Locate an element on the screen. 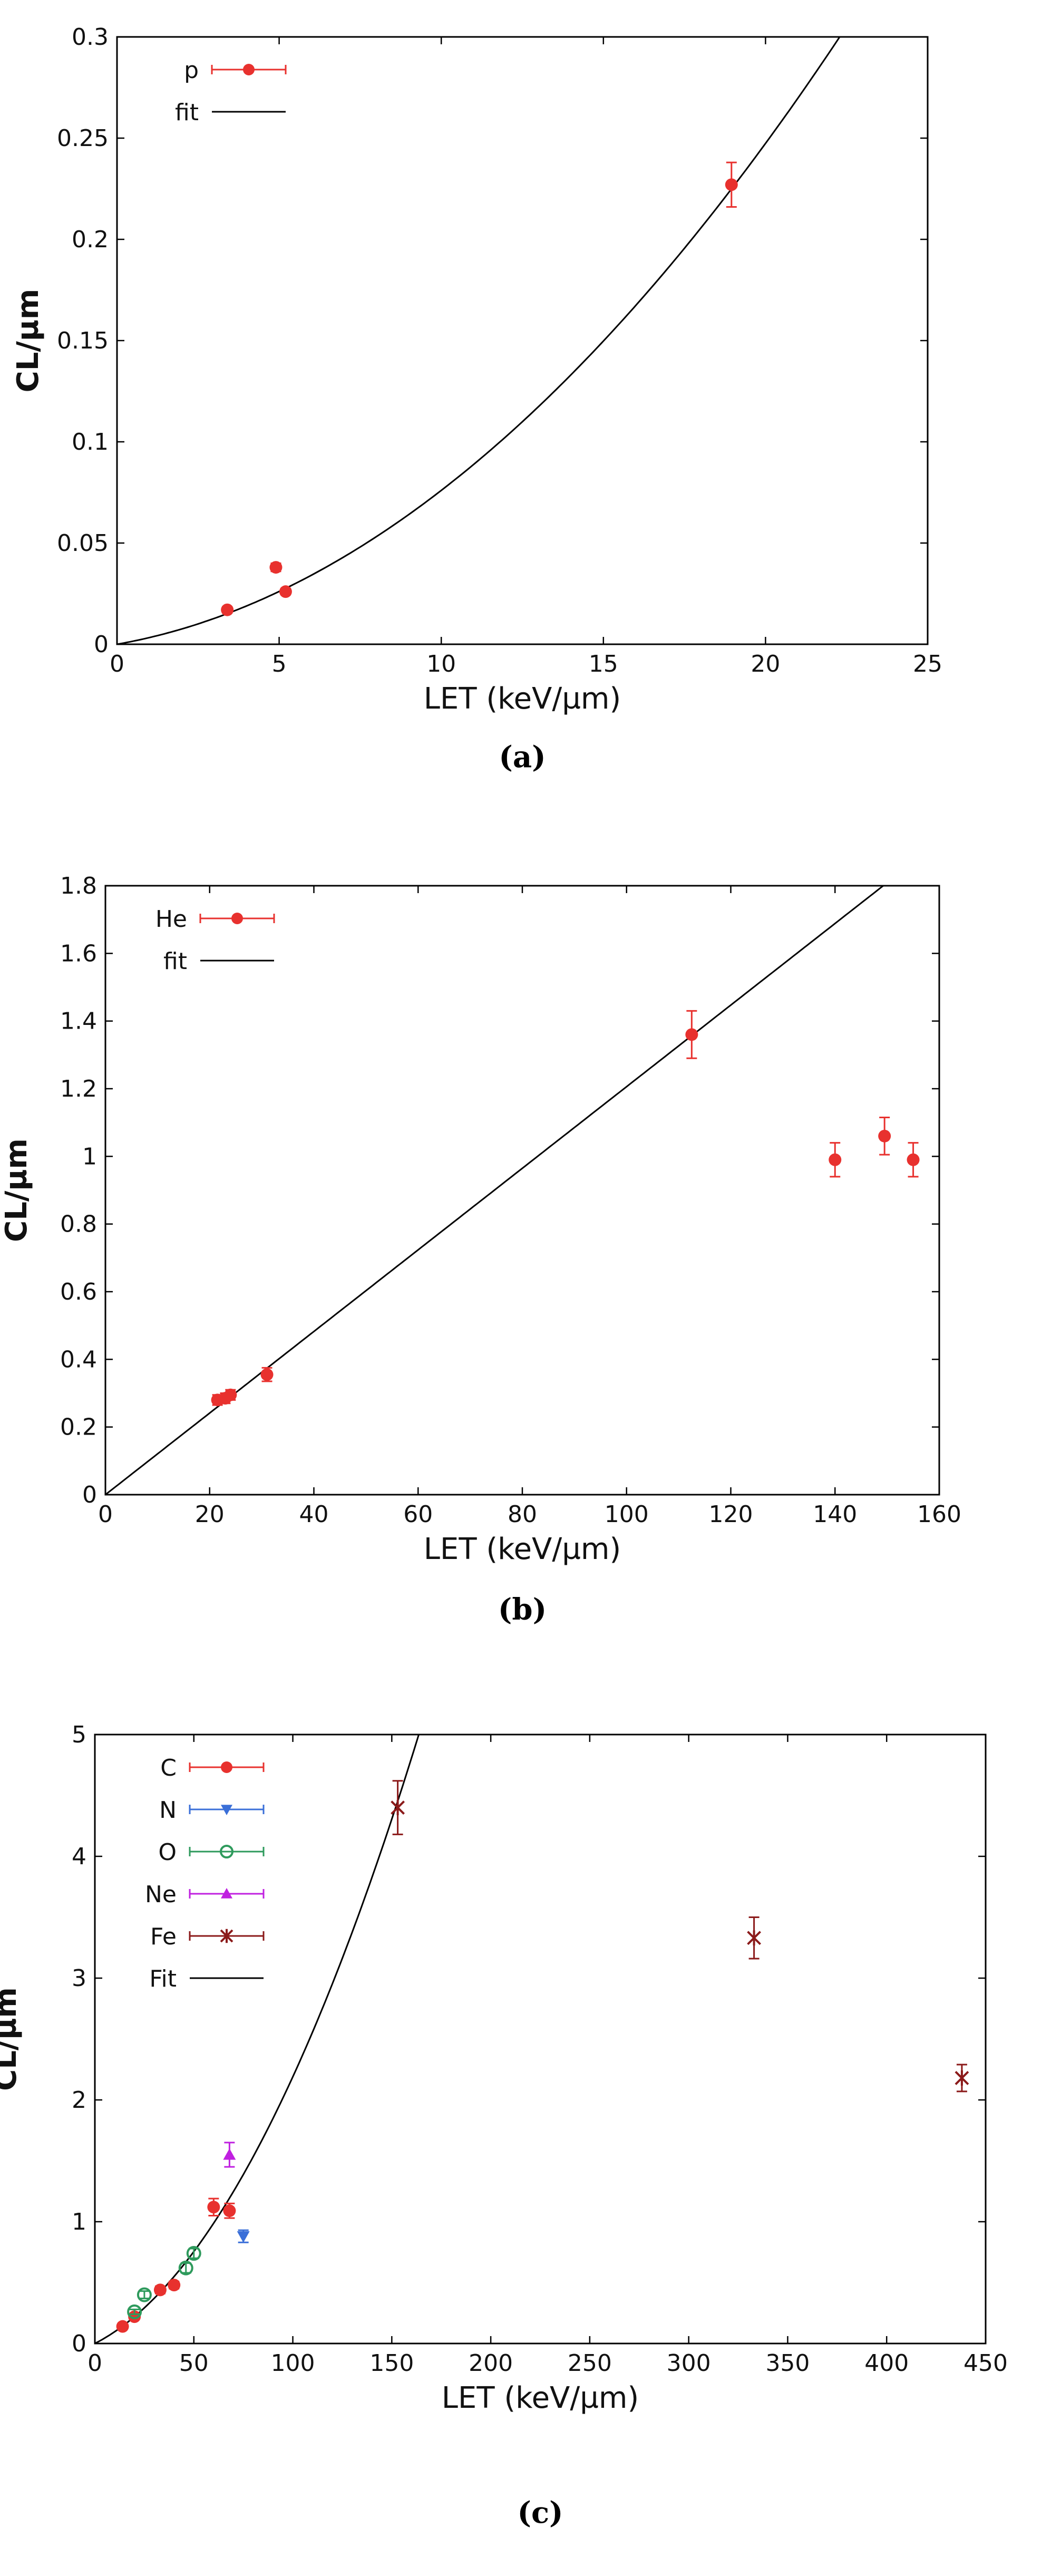  legend: p fit is located at coordinates (231, 91).